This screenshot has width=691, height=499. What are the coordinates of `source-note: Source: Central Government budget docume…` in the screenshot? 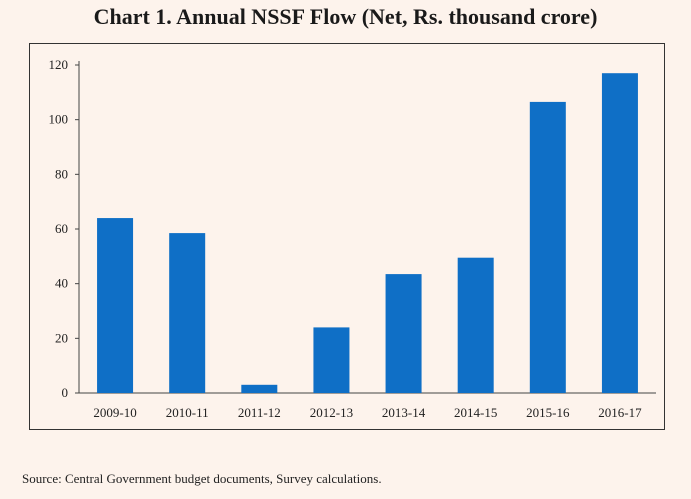 It's located at (202, 478).